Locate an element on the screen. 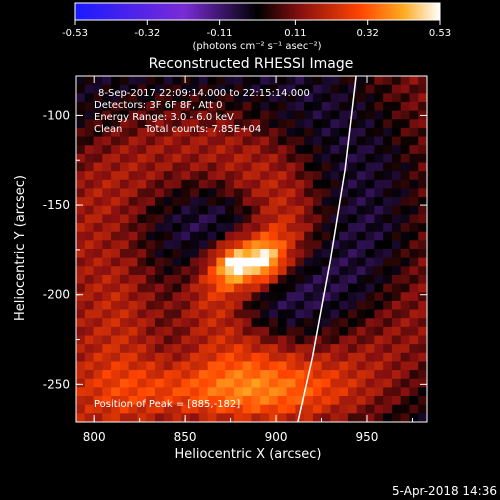 The image size is (500, 500). y-tick-label: -250 is located at coordinates (56, 384).